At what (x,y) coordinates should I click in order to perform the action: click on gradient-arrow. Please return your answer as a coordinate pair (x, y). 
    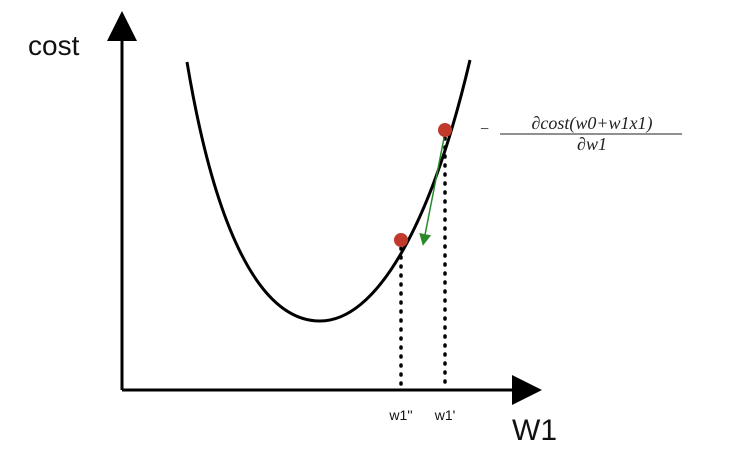
    Looking at the image, I should click on (432, 191).